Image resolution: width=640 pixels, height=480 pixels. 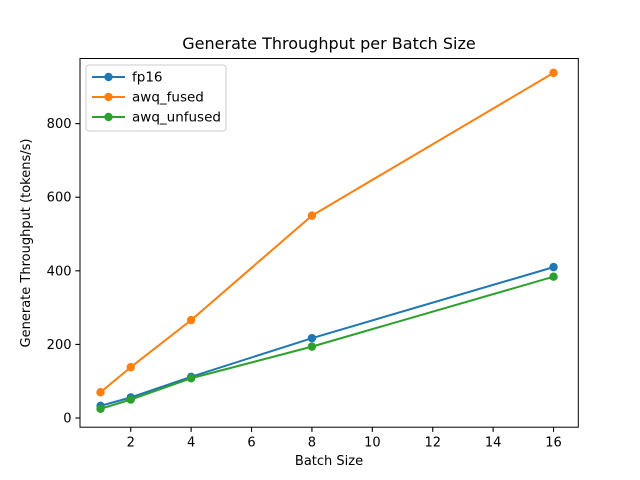 I want to click on legend-box, so click(x=156, y=98).